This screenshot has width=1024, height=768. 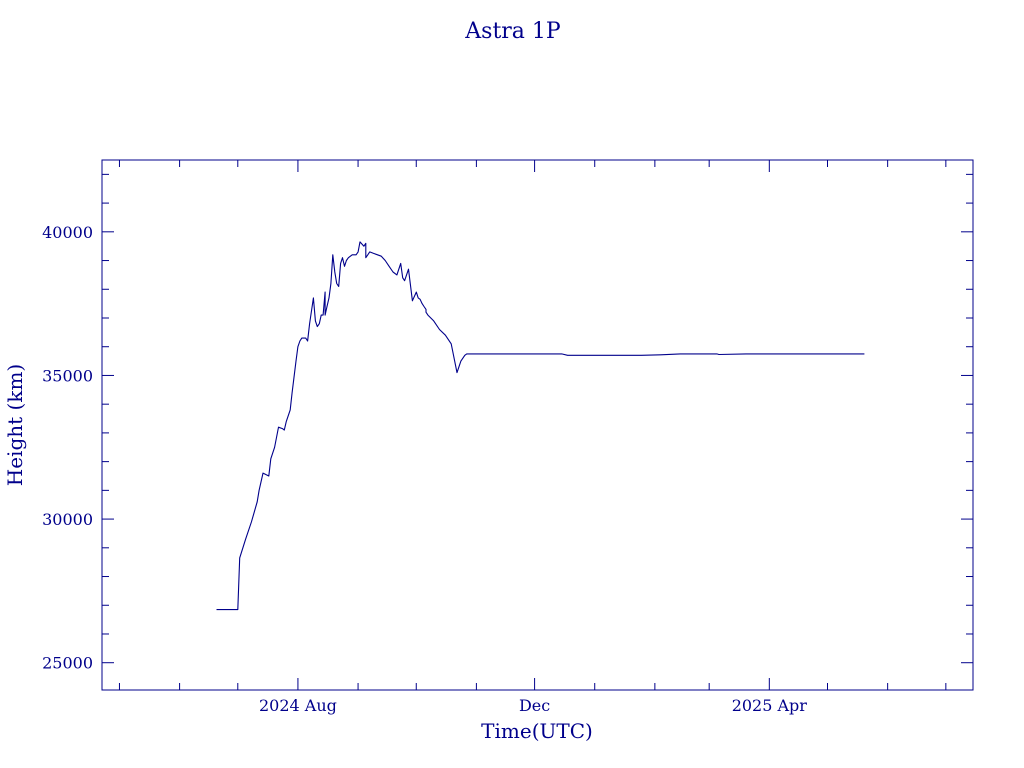 What do you see at coordinates (537, 731) in the screenshot?
I see `x-axis-label: Time(UTC)` at bounding box center [537, 731].